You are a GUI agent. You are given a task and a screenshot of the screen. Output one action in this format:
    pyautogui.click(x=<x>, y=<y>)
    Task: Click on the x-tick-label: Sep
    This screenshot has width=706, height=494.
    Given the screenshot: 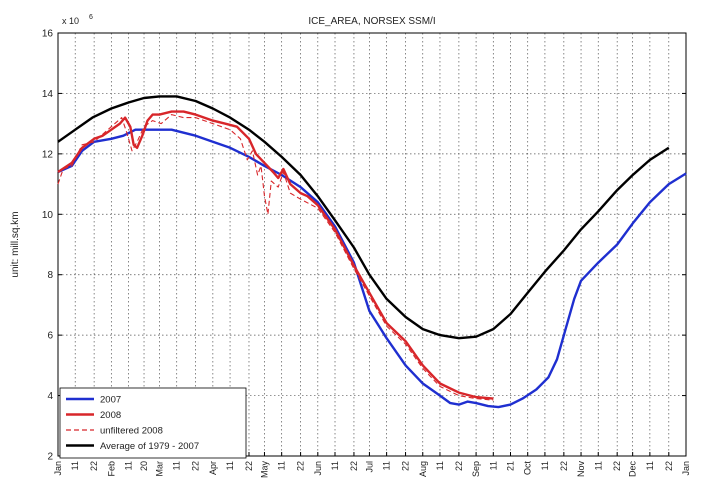 What is the action you would take?
    pyautogui.click(x=476, y=469)
    